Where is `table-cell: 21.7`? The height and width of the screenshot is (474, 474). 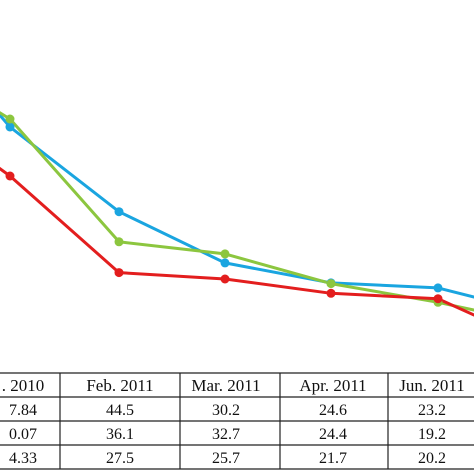
table-cell: 21.7 is located at coordinates (333, 458).